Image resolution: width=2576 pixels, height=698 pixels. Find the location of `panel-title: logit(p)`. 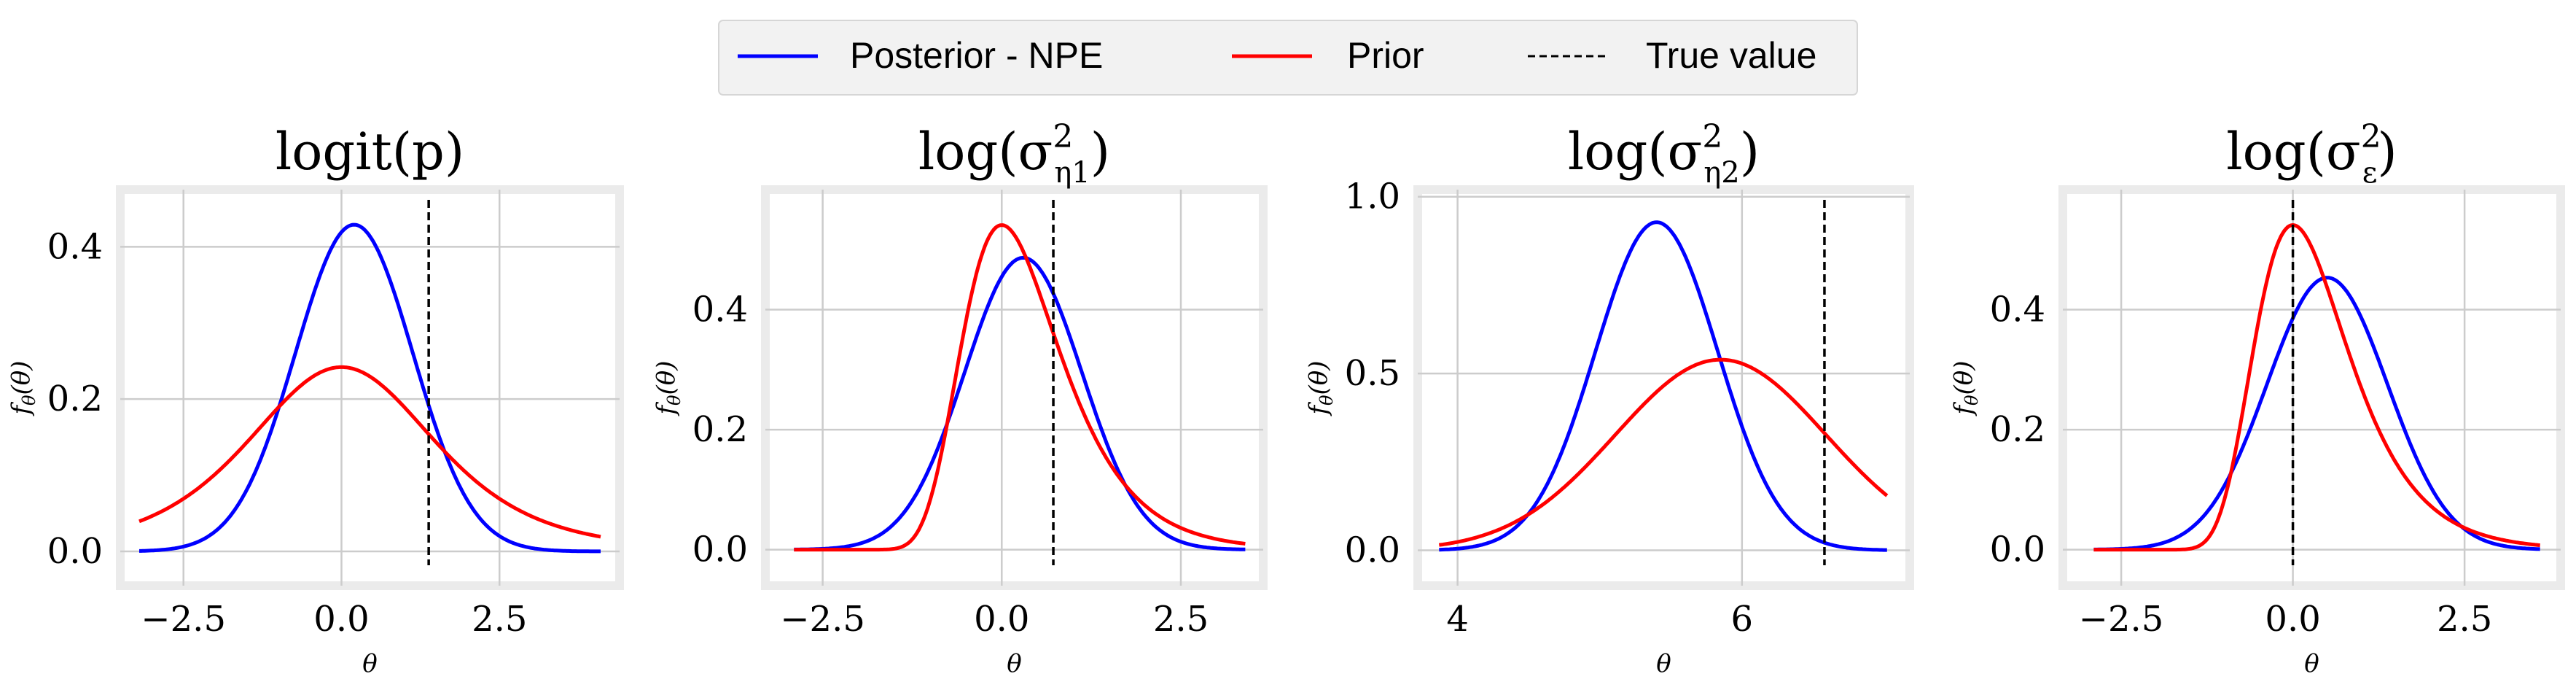

panel-title: logit(p) is located at coordinates (370, 152).